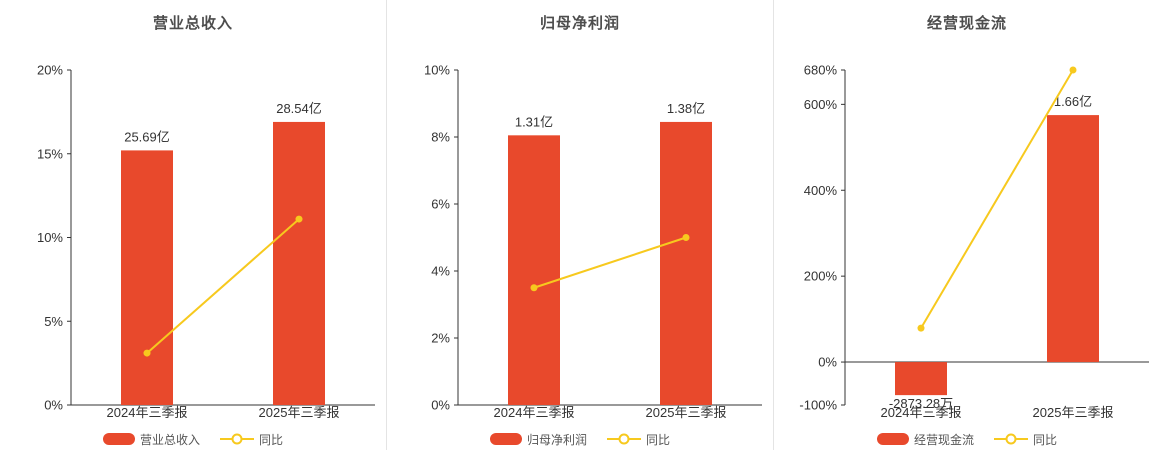 The width and height of the screenshot is (1160, 450). What do you see at coordinates (556, 439) in the screenshot?
I see `legend-label: 归母净利润` at bounding box center [556, 439].